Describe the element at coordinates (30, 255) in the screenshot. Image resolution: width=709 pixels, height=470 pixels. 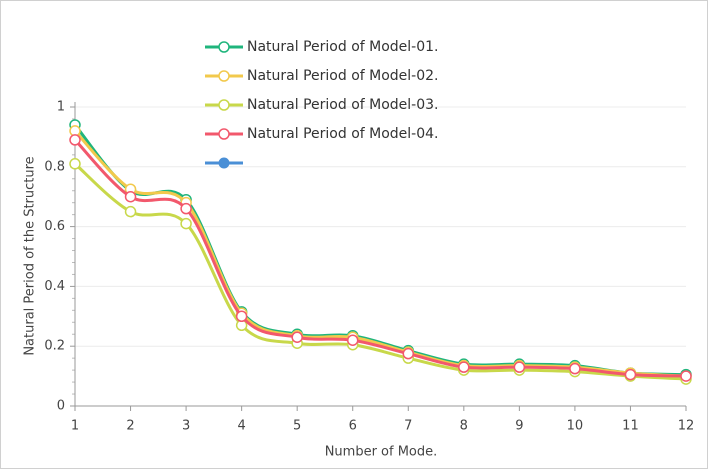
I see `y-axis-label: Natural Period of the Structure` at that location.